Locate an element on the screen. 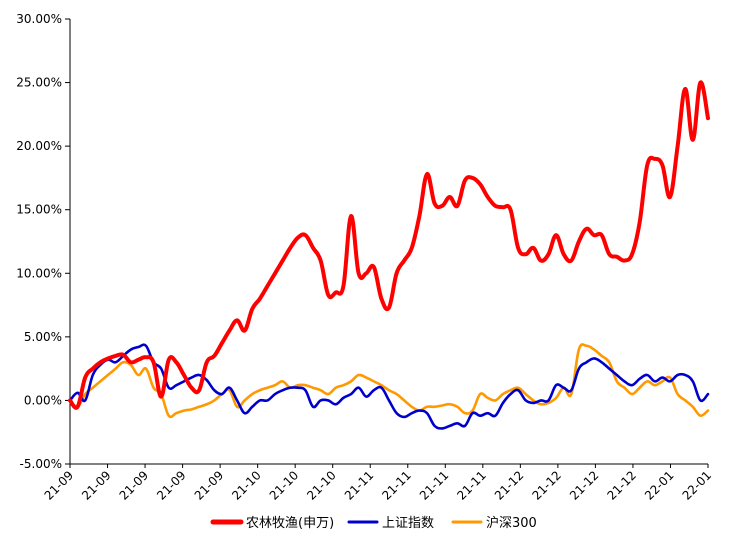  y-tick-label: 10.00% is located at coordinates (39, 273).